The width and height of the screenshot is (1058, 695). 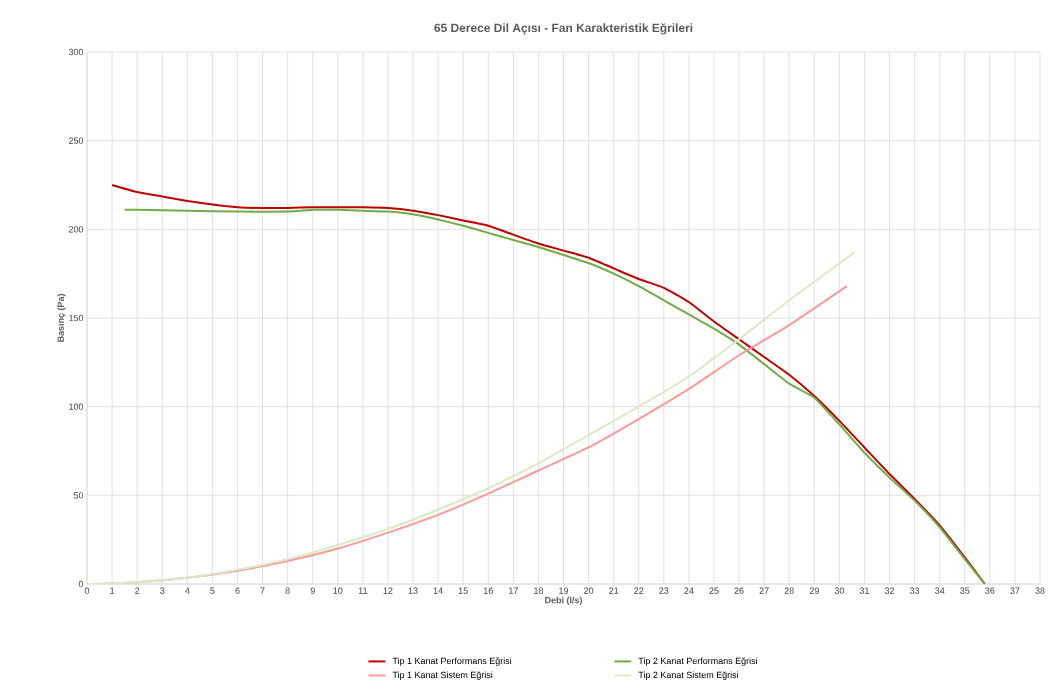 What do you see at coordinates (363, 590) in the screenshot?
I see `x-tick-label: 11` at bounding box center [363, 590].